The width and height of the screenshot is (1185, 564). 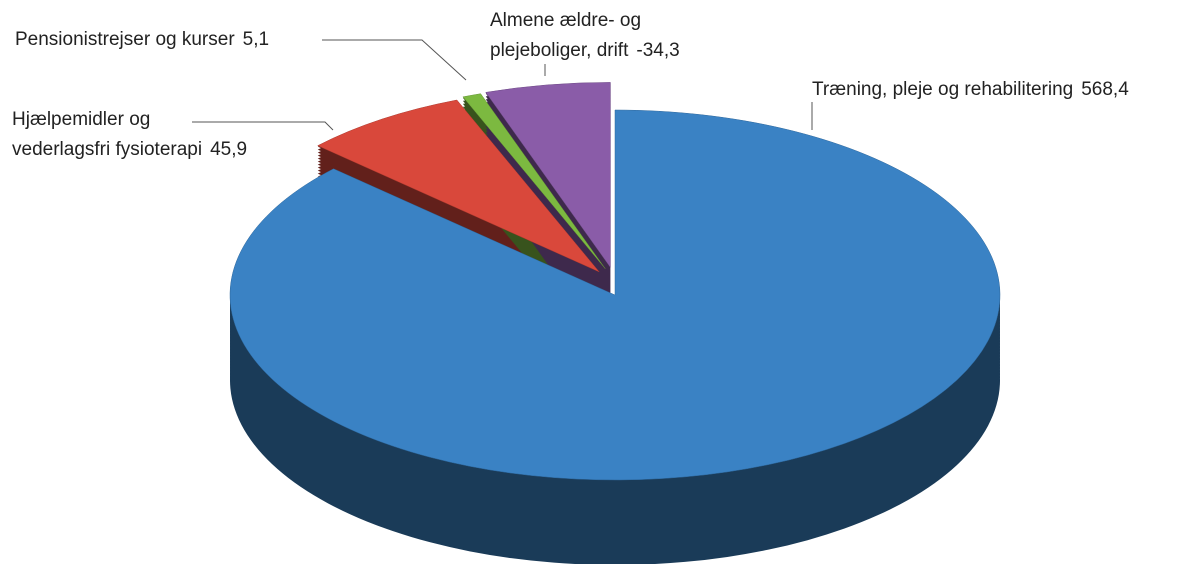 What do you see at coordinates (256, 39) in the screenshot?
I see `value-label: 5,1` at bounding box center [256, 39].